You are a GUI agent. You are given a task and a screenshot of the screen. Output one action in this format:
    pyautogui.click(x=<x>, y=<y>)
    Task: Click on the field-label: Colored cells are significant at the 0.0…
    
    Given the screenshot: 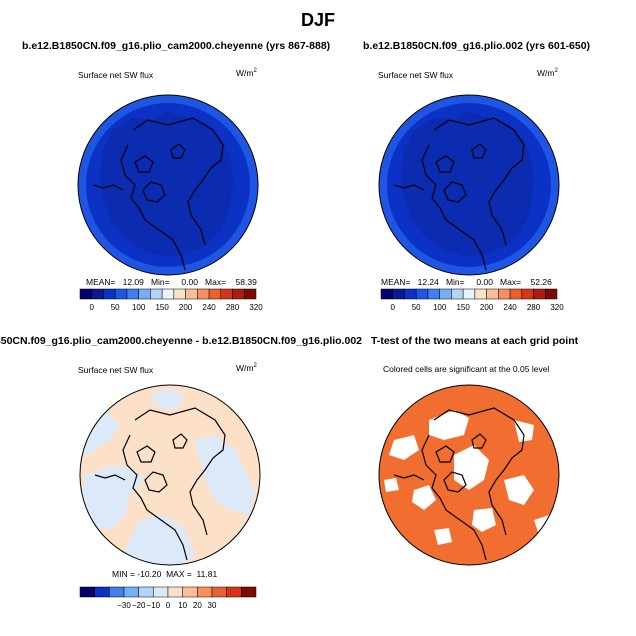 What is the action you would take?
    pyautogui.click(x=466, y=369)
    